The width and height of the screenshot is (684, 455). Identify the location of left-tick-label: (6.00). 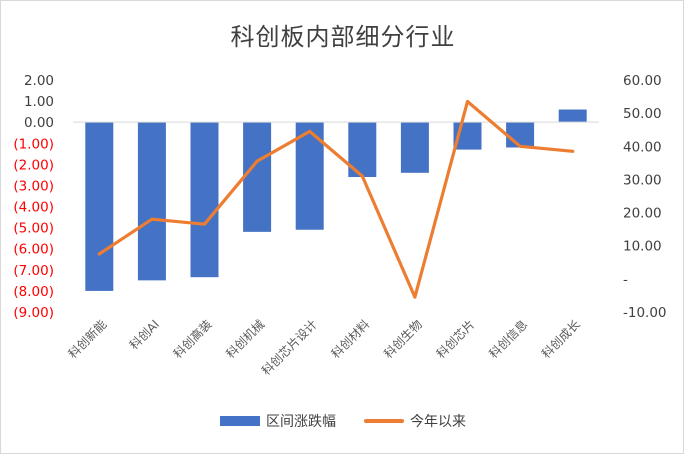
(33, 250).